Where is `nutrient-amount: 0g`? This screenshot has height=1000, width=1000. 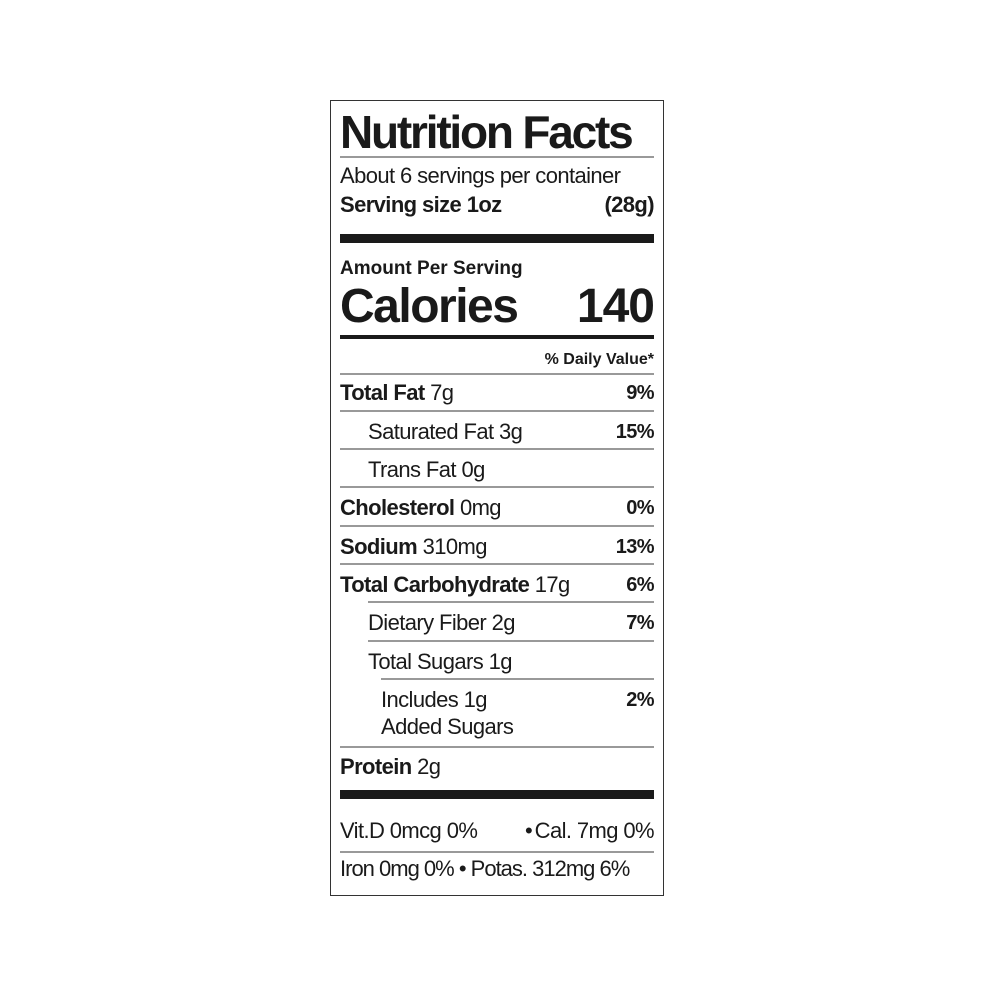
nutrient-amount: 0g is located at coordinates (473, 469).